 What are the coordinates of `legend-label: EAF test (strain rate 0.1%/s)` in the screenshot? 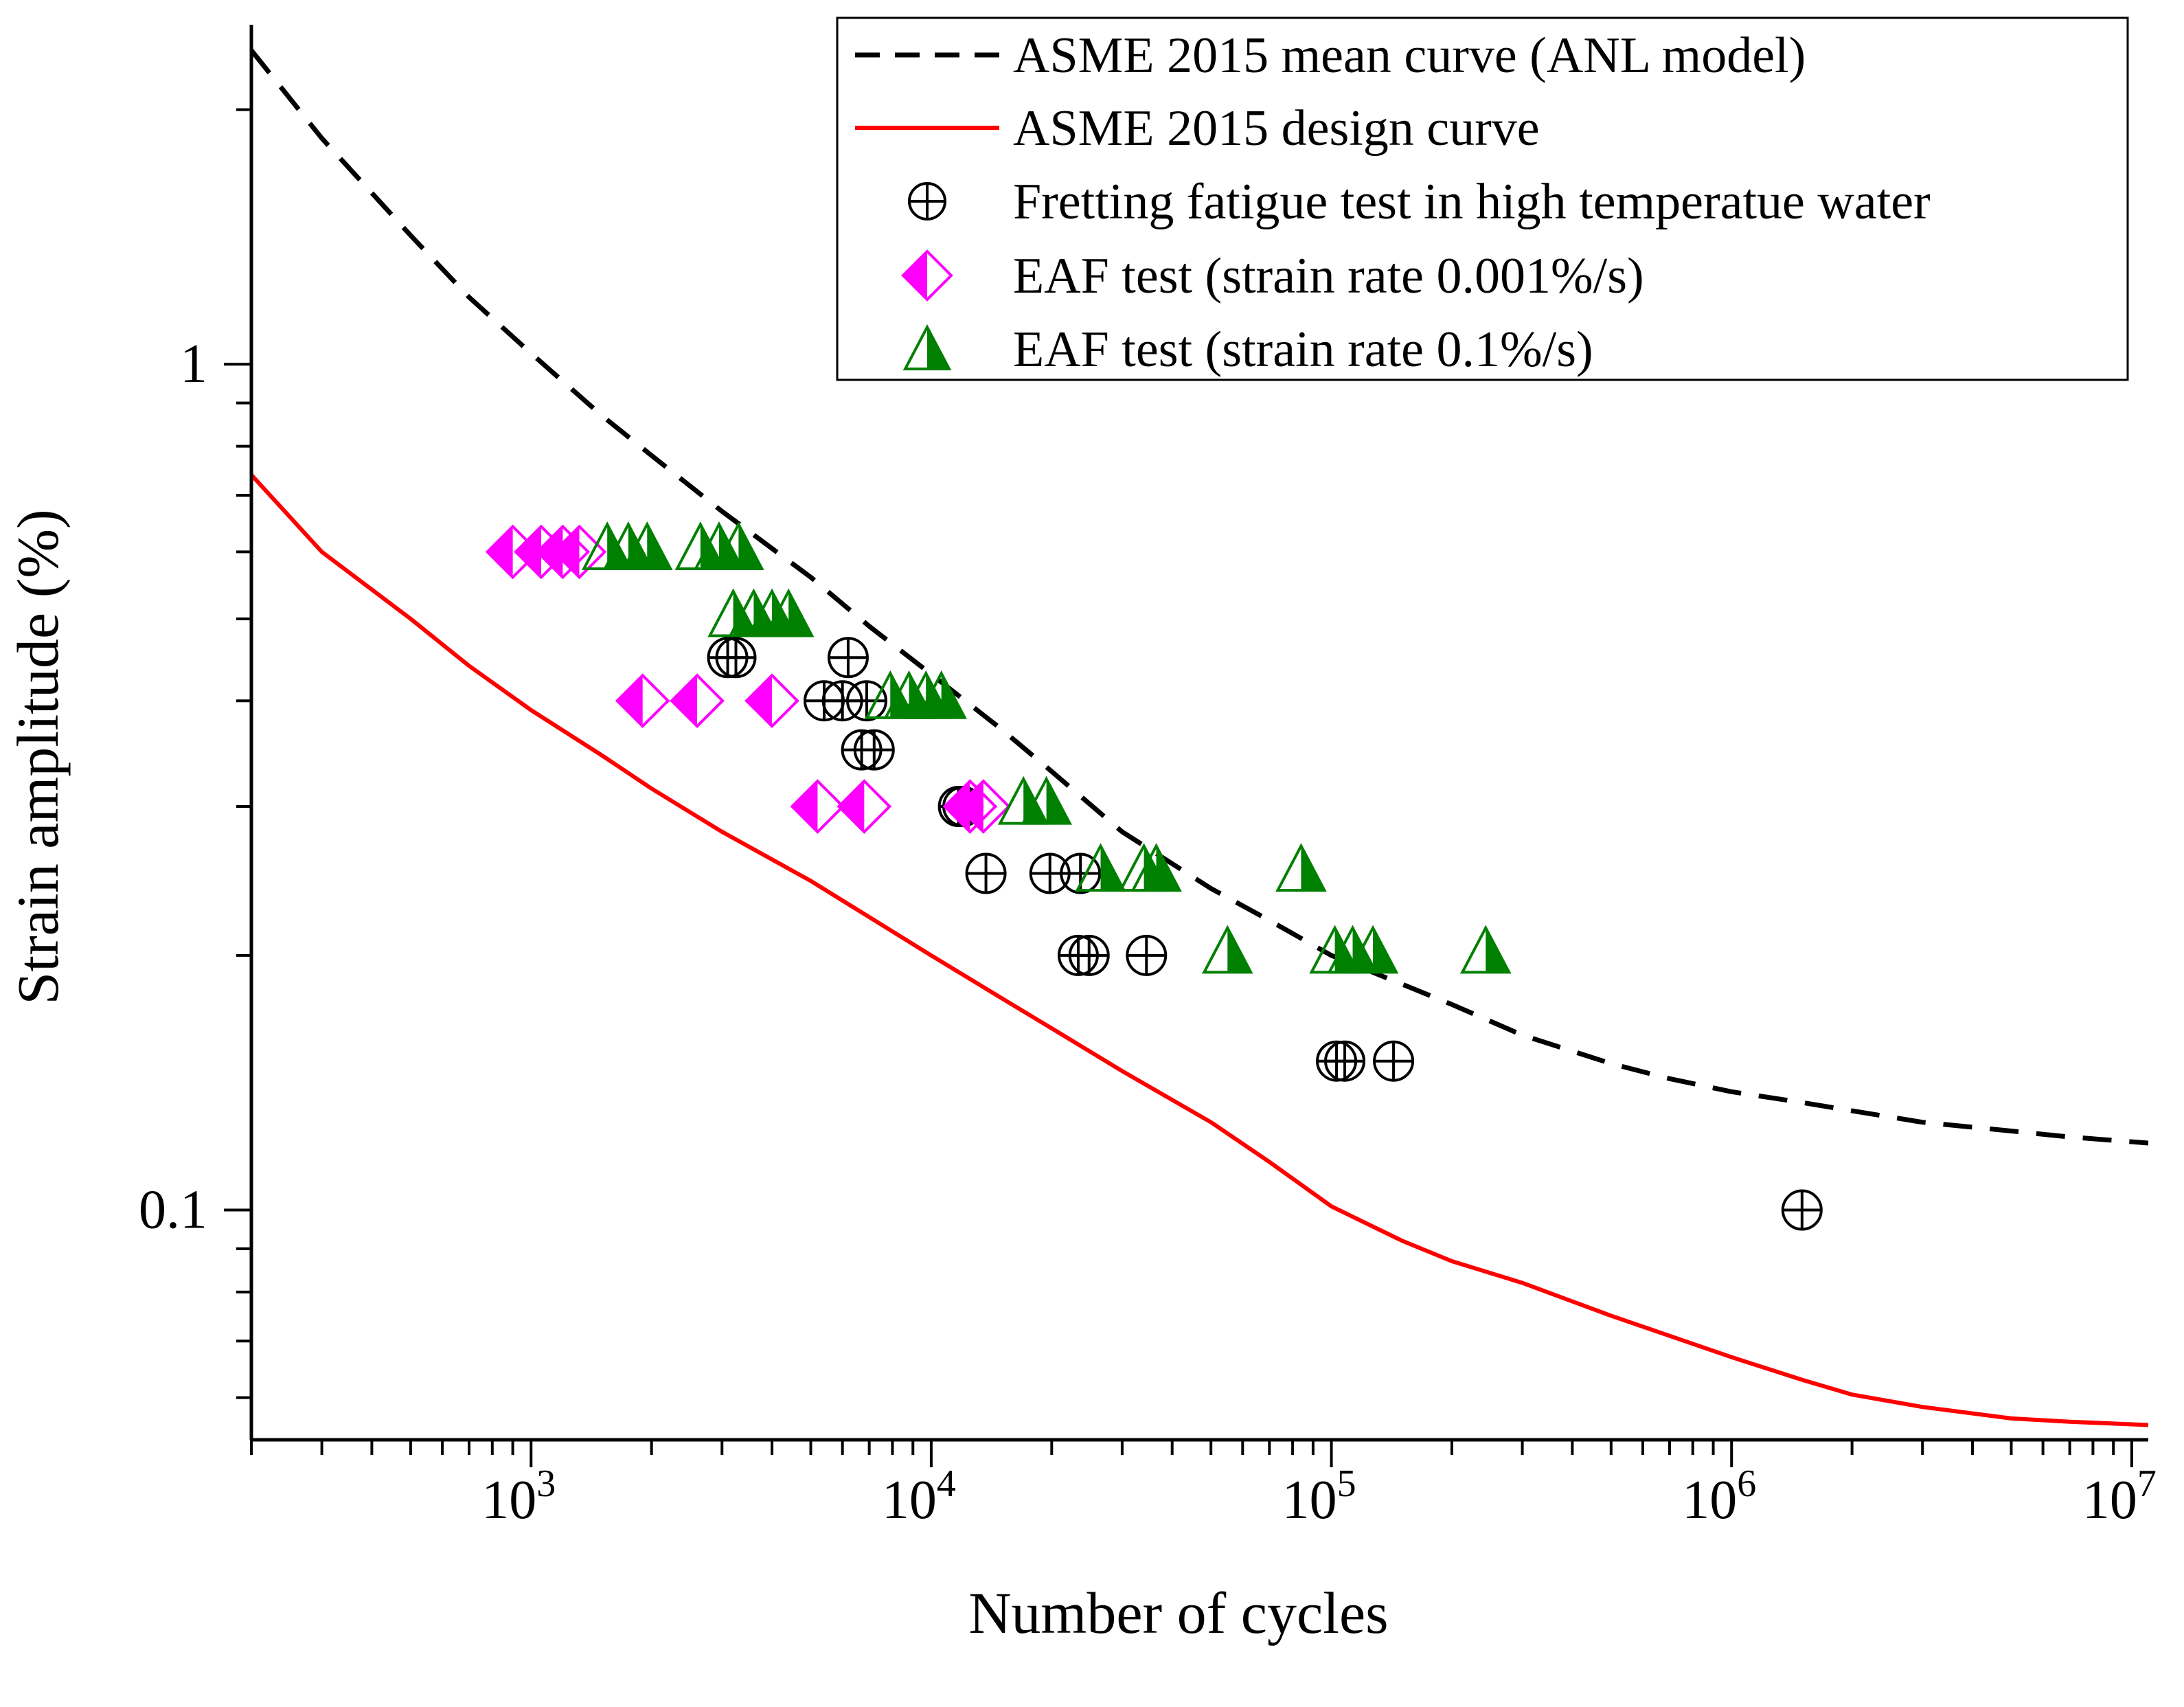 It's located at (1303, 350).